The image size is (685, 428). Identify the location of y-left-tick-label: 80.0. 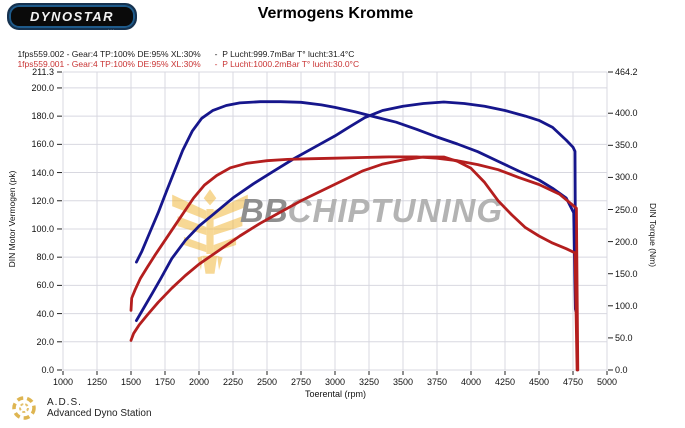
(45, 257).